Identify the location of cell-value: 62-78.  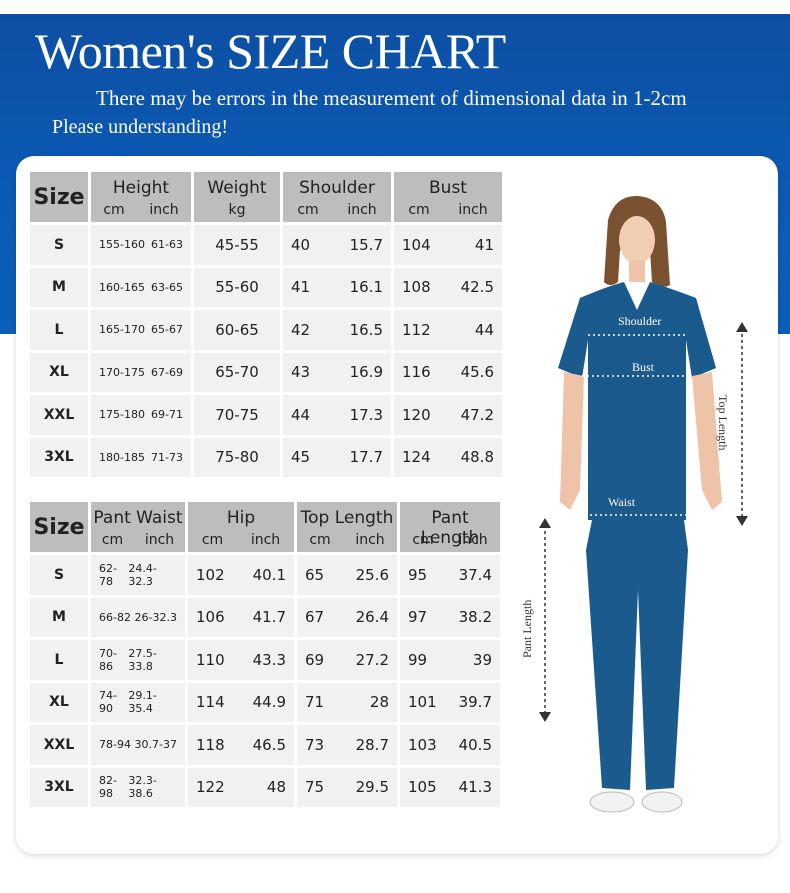
(108, 574).